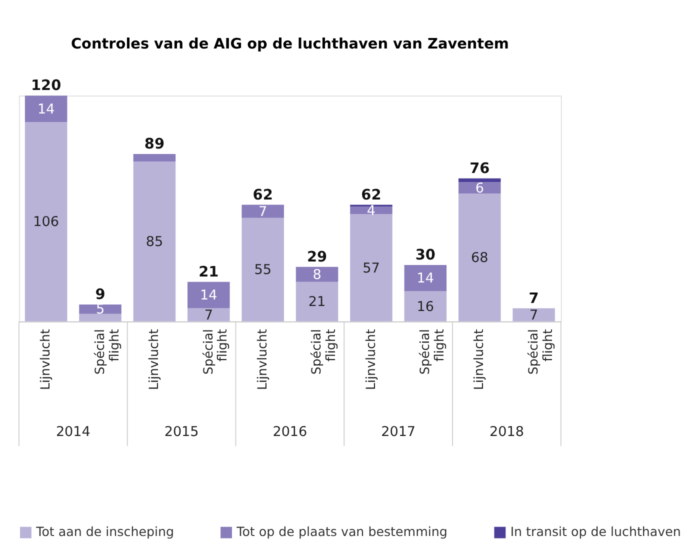 The width and height of the screenshot is (700, 560). I want to click on legend-label: Tot op de plaats van bestemming, so click(342, 532).